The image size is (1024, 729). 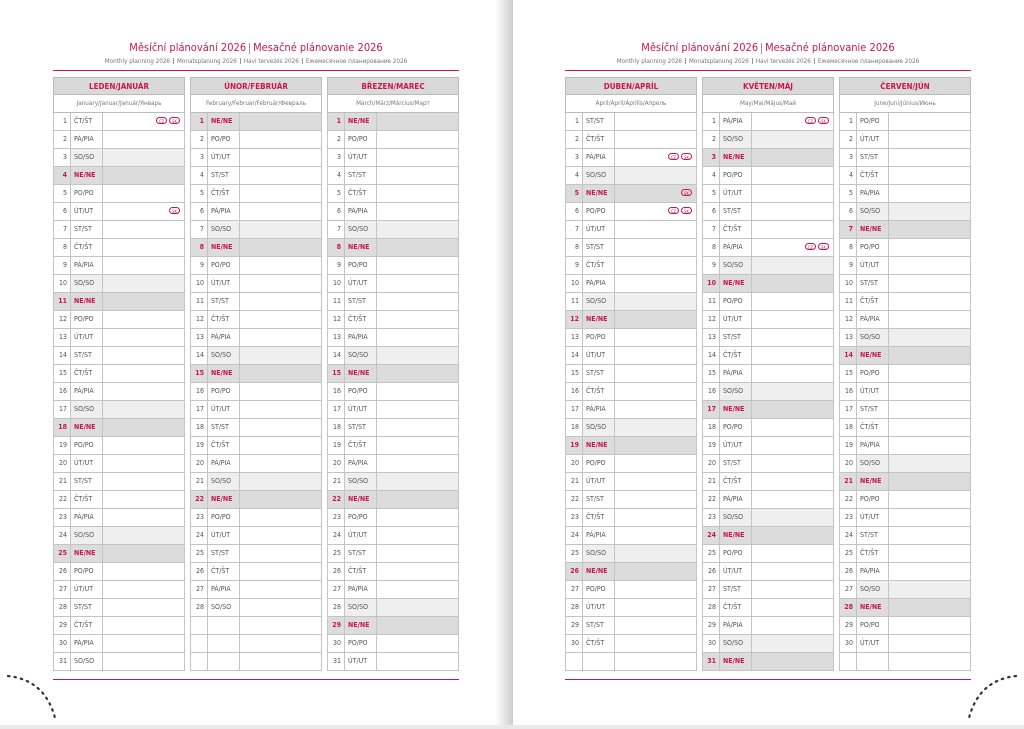 What do you see at coordinates (655, 211) in the screenshot?
I see `note-cell: CZ SK` at bounding box center [655, 211].